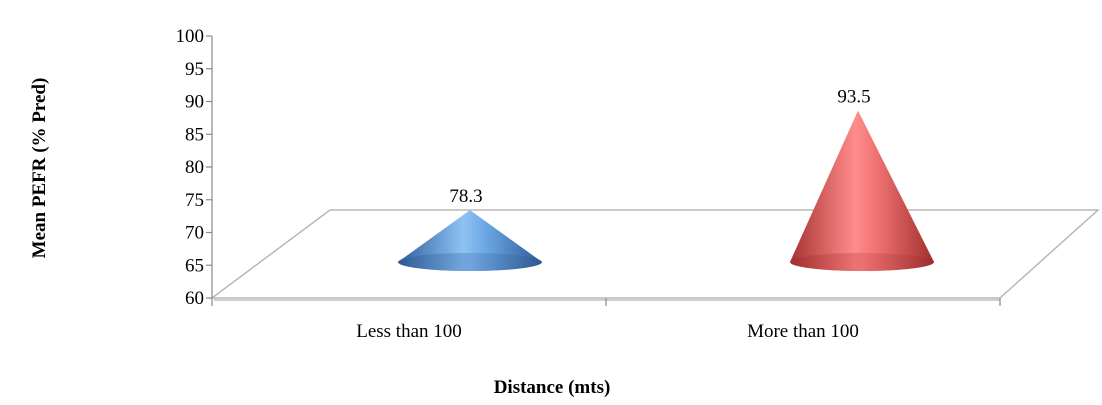  Describe the element at coordinates (853, 97) in the screenshot. I see `data-label: 93.5` at that location.